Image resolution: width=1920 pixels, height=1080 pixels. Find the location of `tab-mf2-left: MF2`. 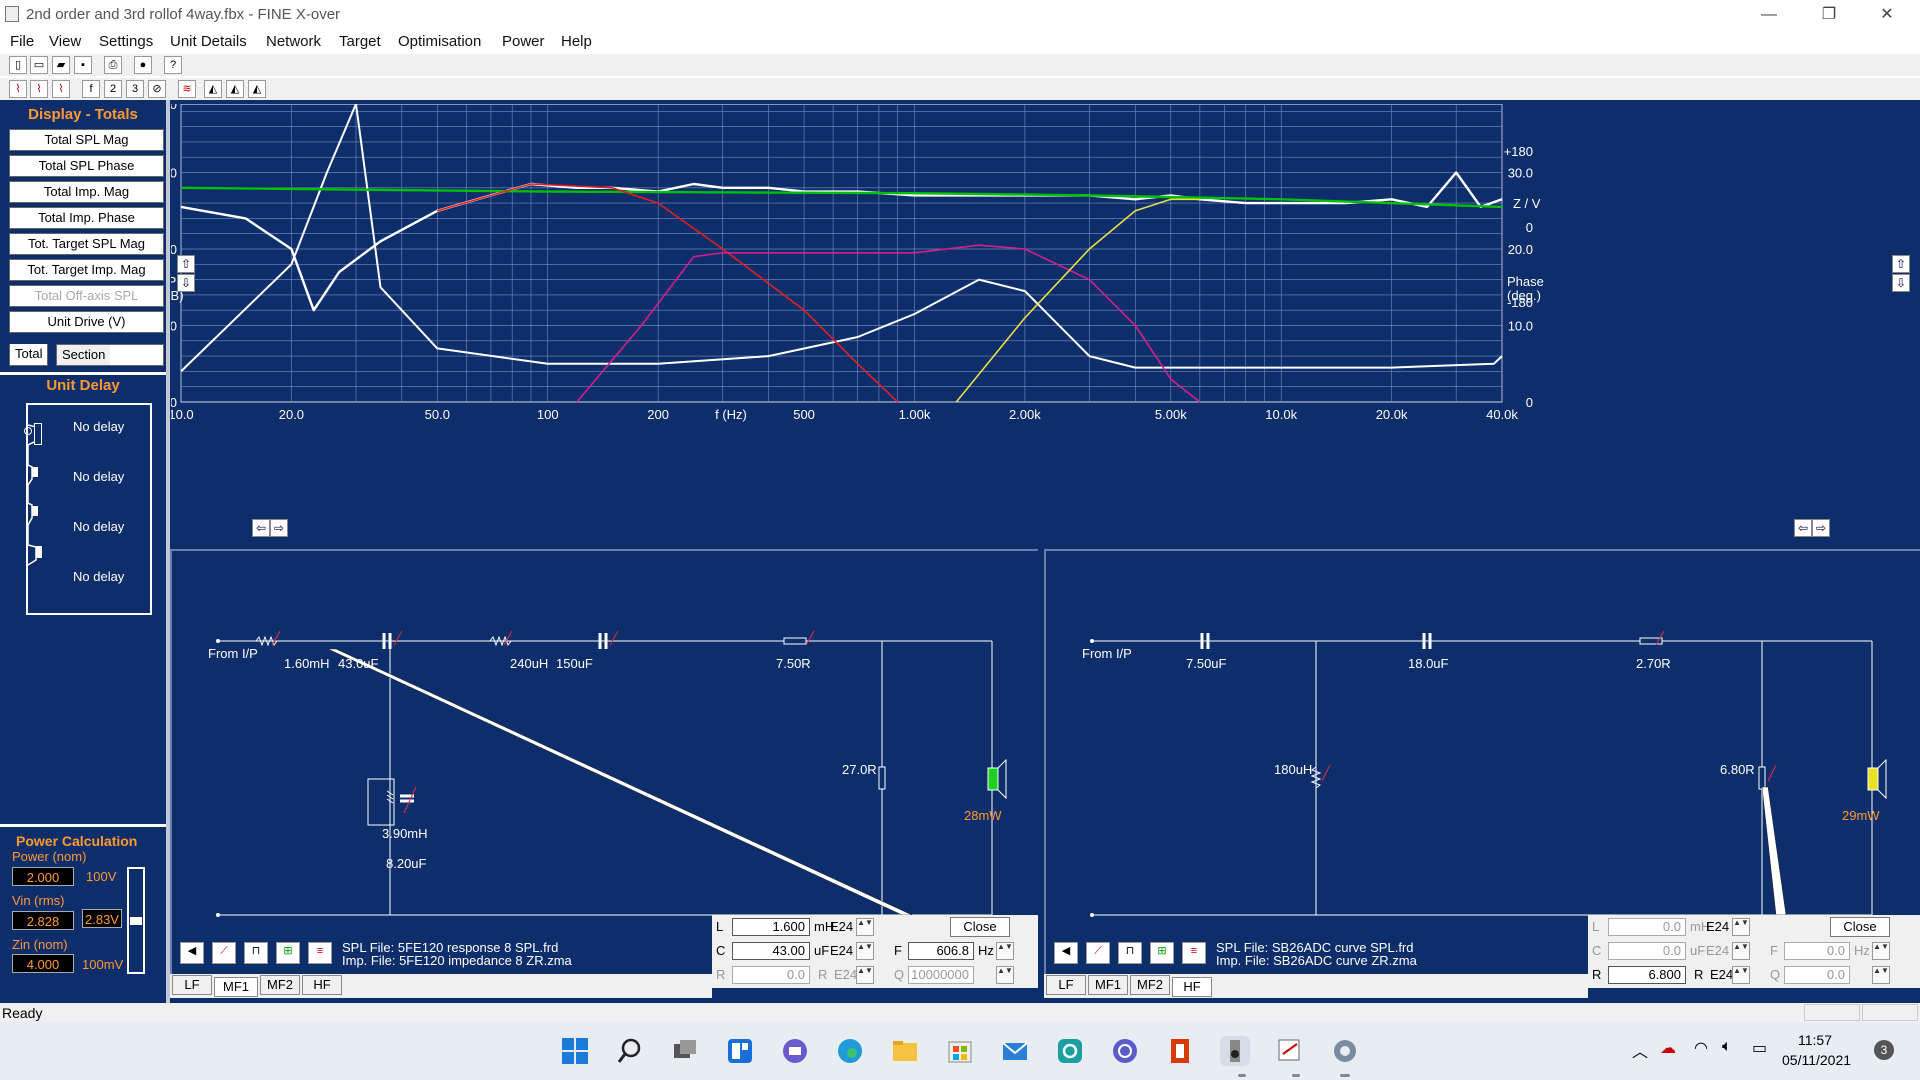

tab-mf2-left: MF2 is located at coordinates (280, 985).